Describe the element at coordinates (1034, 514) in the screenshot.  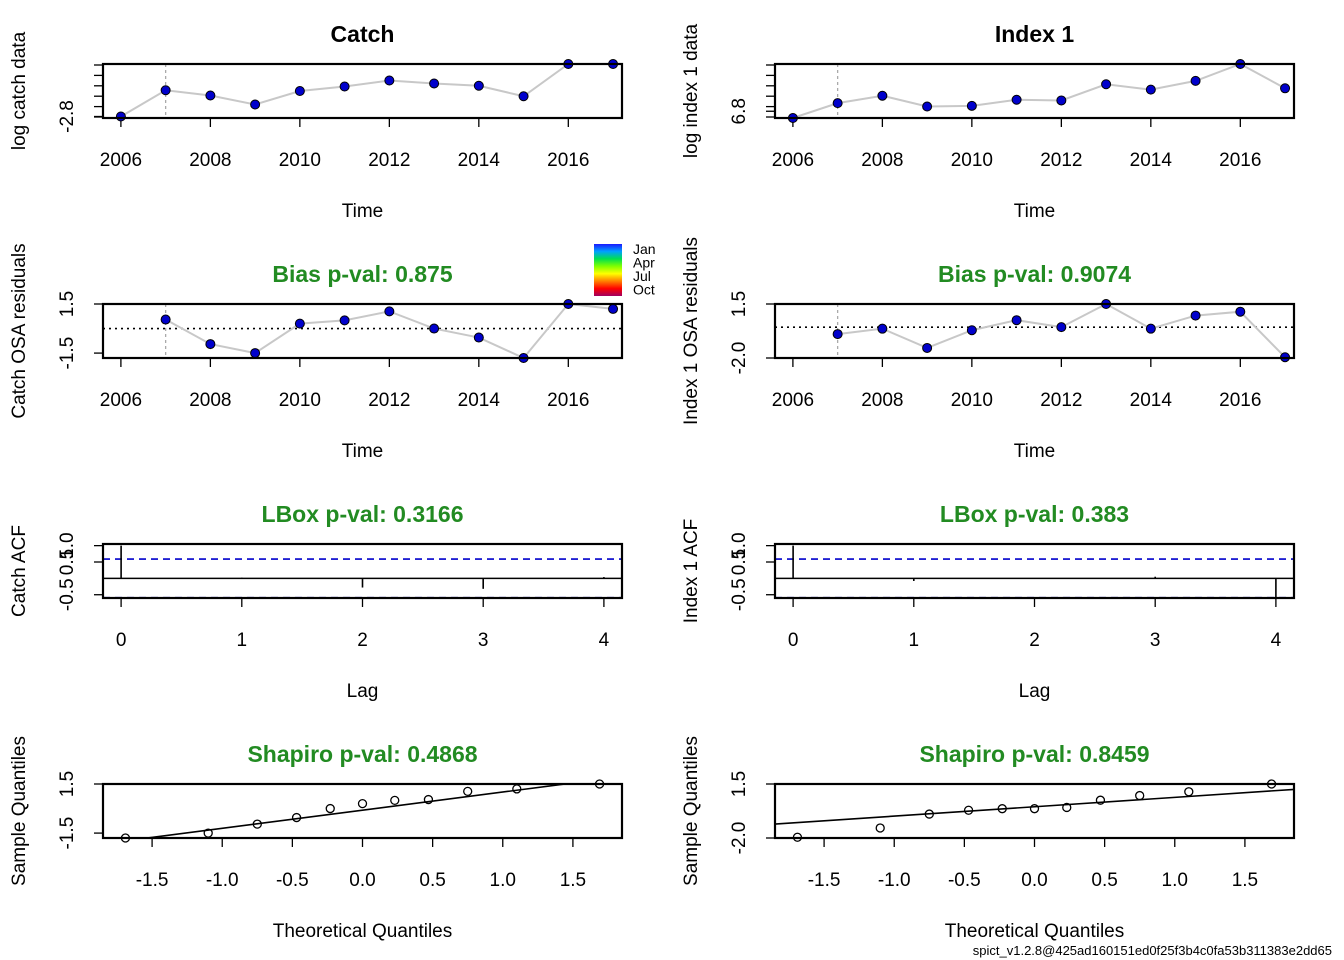
I see `panel-title: LBox p-val: 0.383` at that location.